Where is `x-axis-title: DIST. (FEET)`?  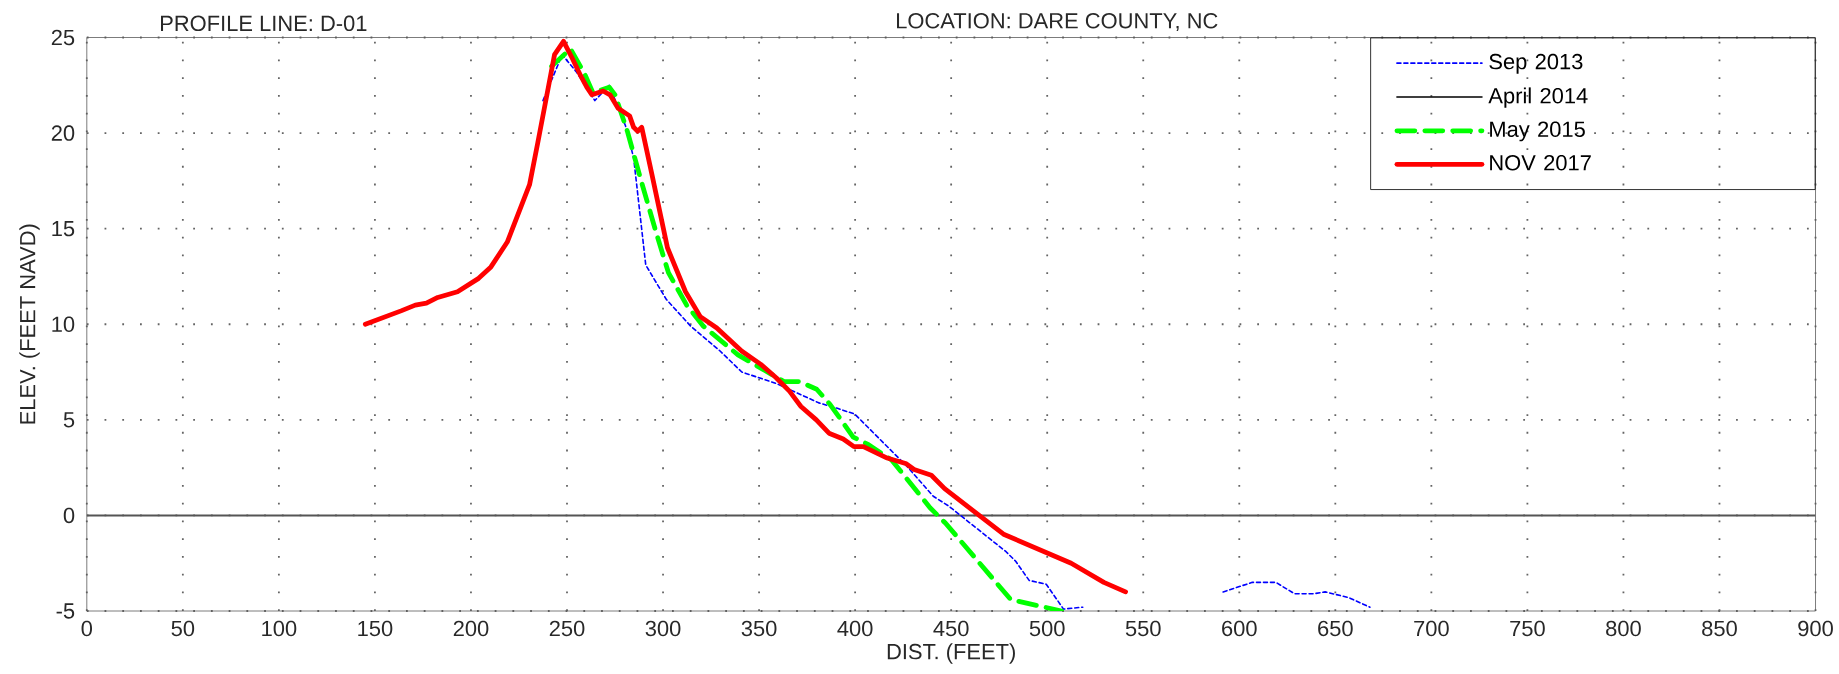 x-axis-title: DIST. (FEET) is located at coordinates (951, 653).